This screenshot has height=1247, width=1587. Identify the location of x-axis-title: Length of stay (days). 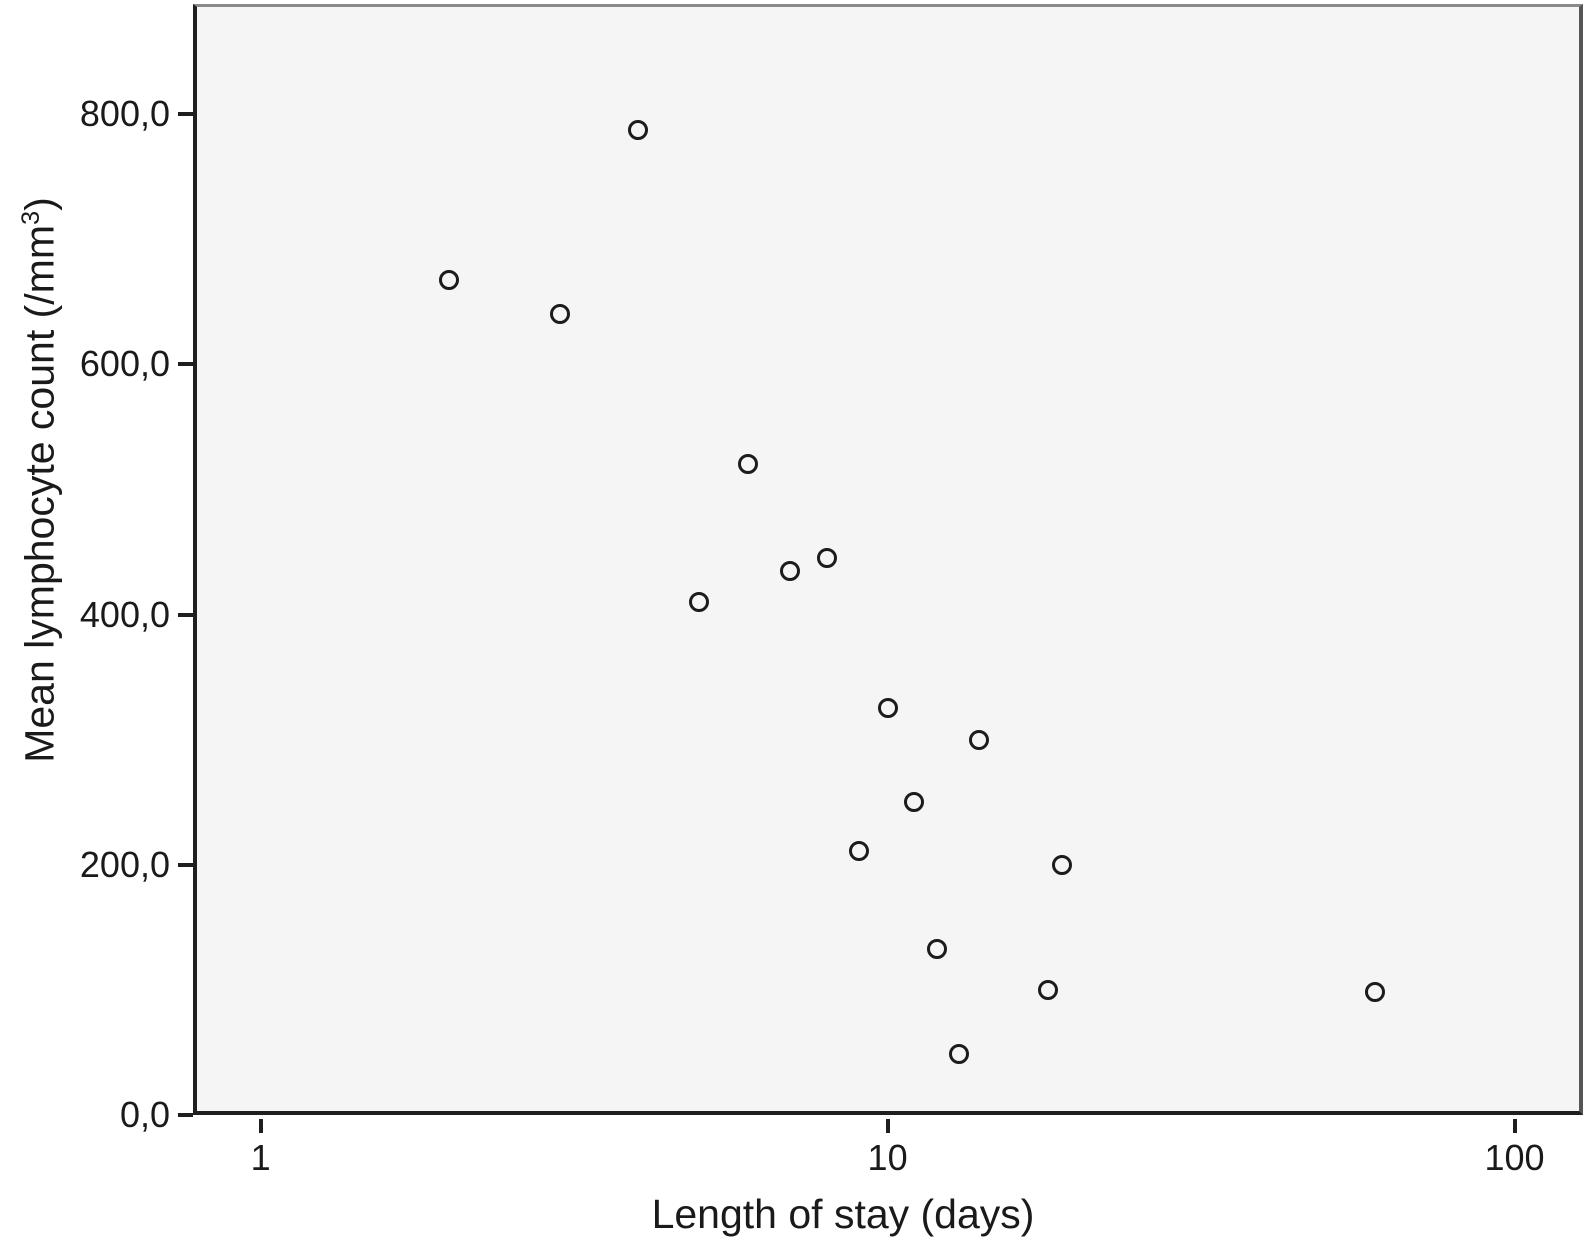
(843, 1214).